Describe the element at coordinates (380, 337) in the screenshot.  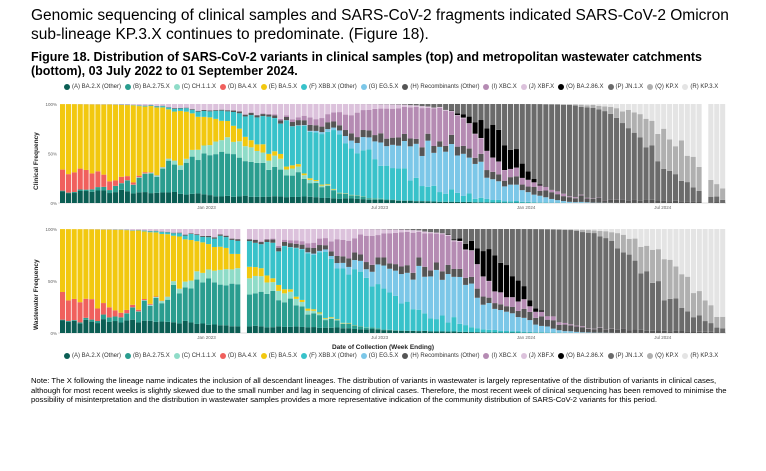
I see `x-tick-label: Jul 2023` at that location.